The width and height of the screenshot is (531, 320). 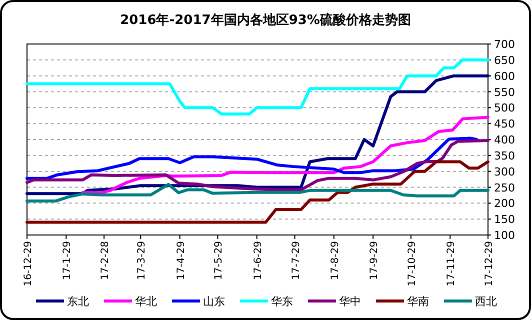 What do you see at coordinates (504, 76) in the screenshot?
I see `y-tick-label: 600` at bounding box center [504, 76].